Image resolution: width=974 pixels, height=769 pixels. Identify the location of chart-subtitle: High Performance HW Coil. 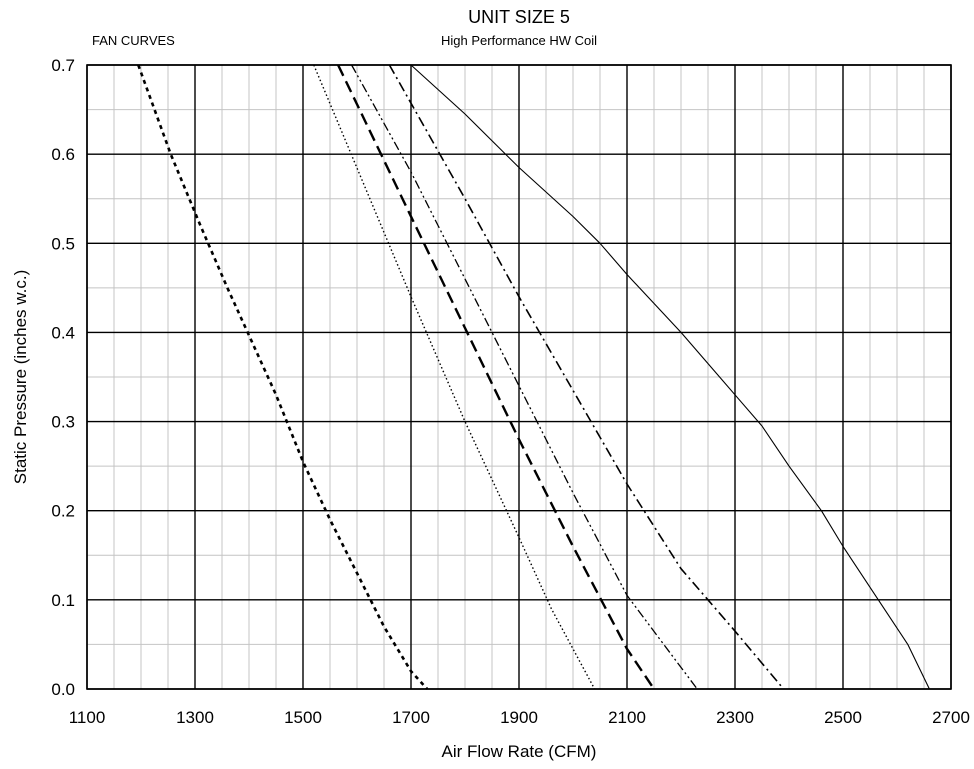
(519, 40).